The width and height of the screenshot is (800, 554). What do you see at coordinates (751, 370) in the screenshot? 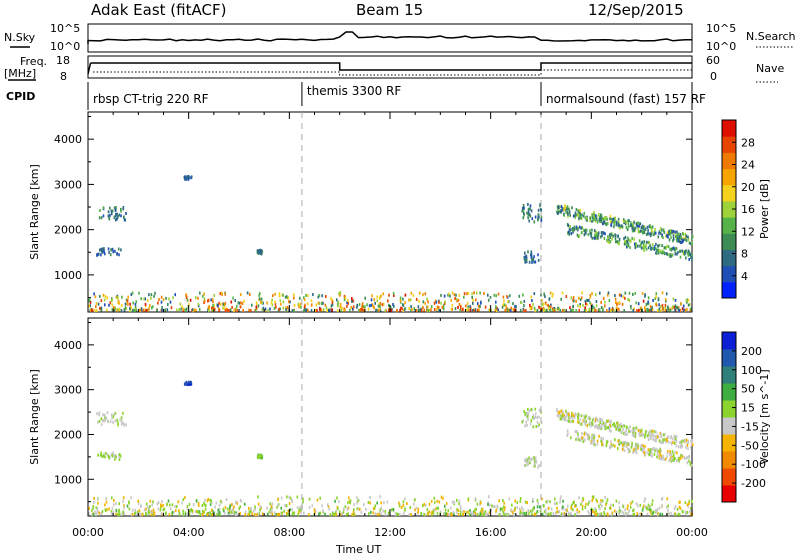
I see `colorbar-tick-label: 100` at bounding box center [751, 370].